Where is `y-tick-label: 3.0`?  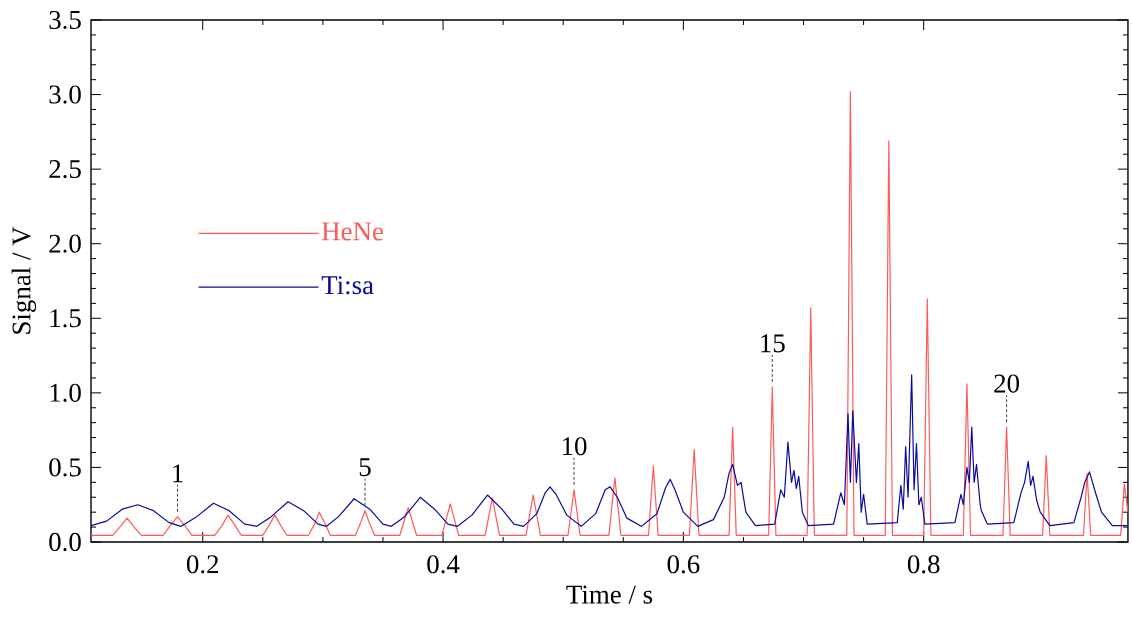
y-tick-label: 3.0 is located at coordinates (65, 94).